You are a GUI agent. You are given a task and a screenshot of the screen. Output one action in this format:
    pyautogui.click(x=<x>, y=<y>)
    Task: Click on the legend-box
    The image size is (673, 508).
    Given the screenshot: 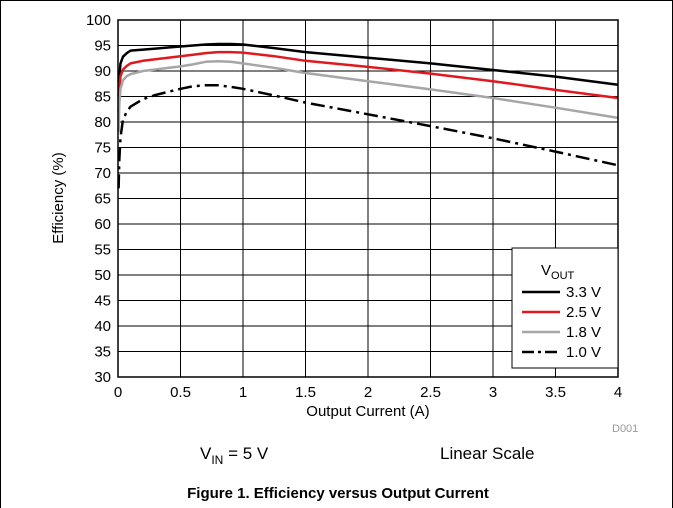 What is the action you would take?
    pyautogui.click(x=565, y=308)
    